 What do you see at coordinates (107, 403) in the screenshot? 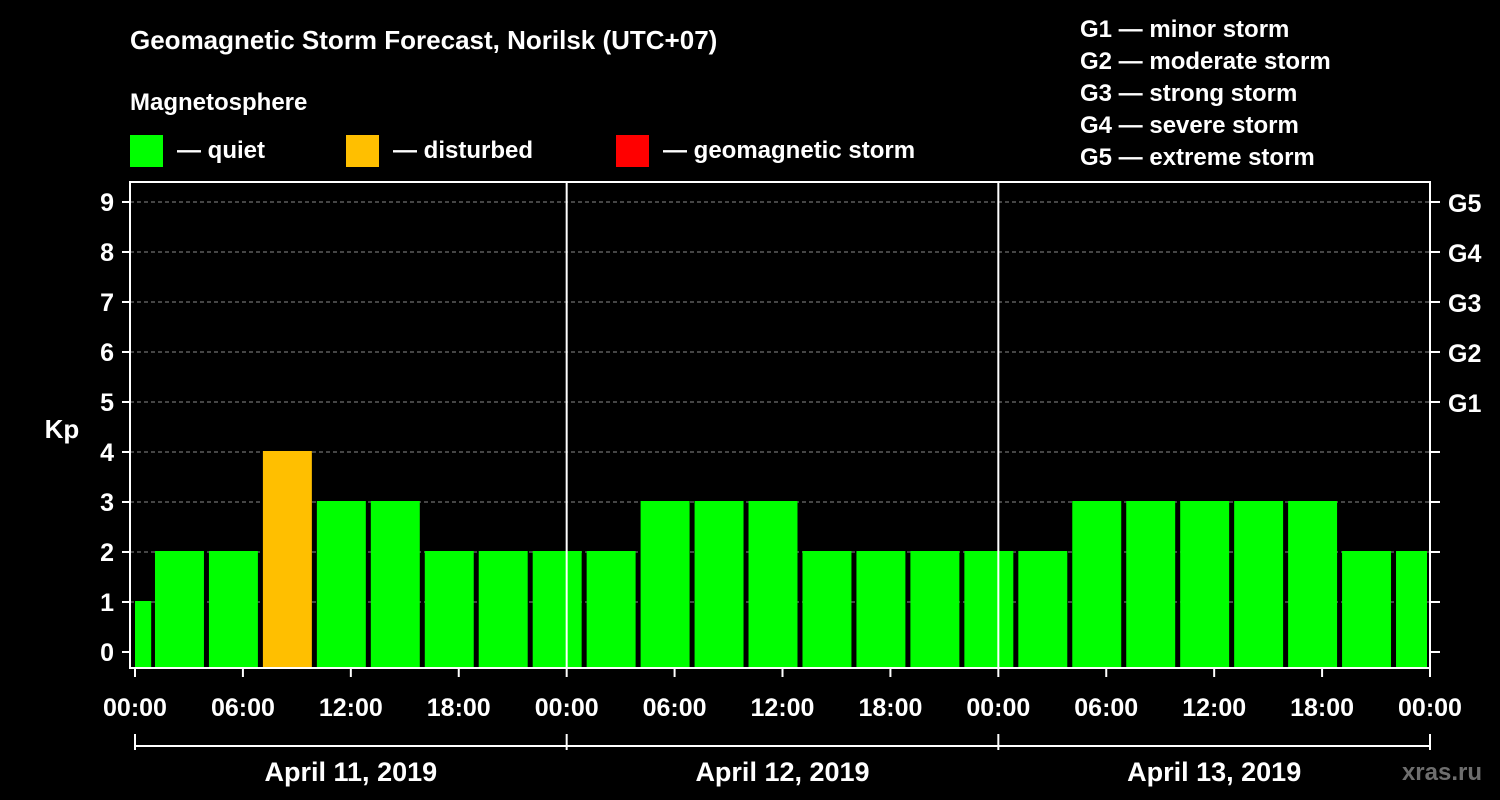
I see `y-tick-label-5: 5` at bounding box center [107, 403].